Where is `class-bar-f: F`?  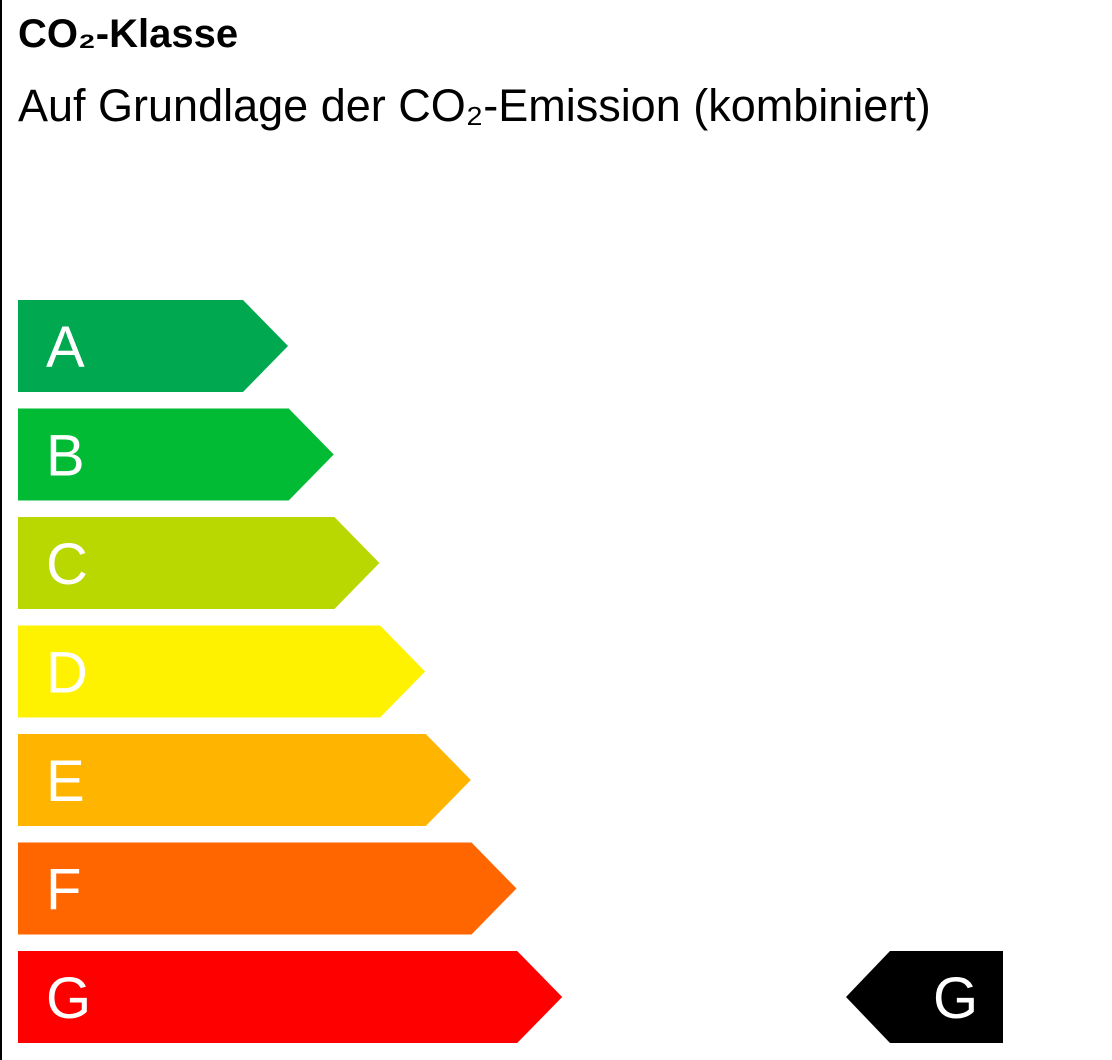
class-bar-f: F is located at coordinates (267, 888).